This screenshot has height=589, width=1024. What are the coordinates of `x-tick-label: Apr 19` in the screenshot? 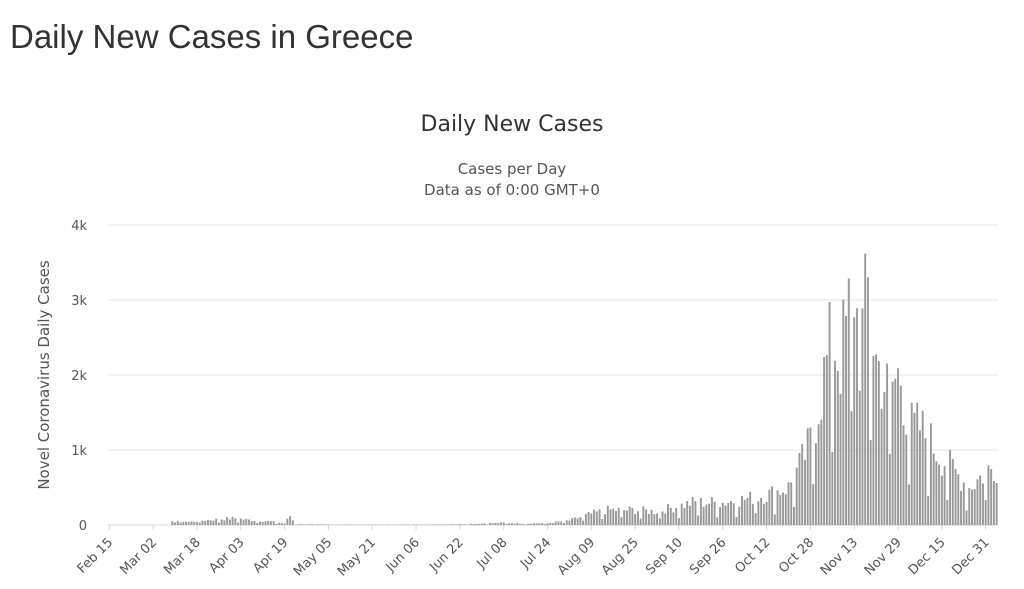 It's located at (270, 555).